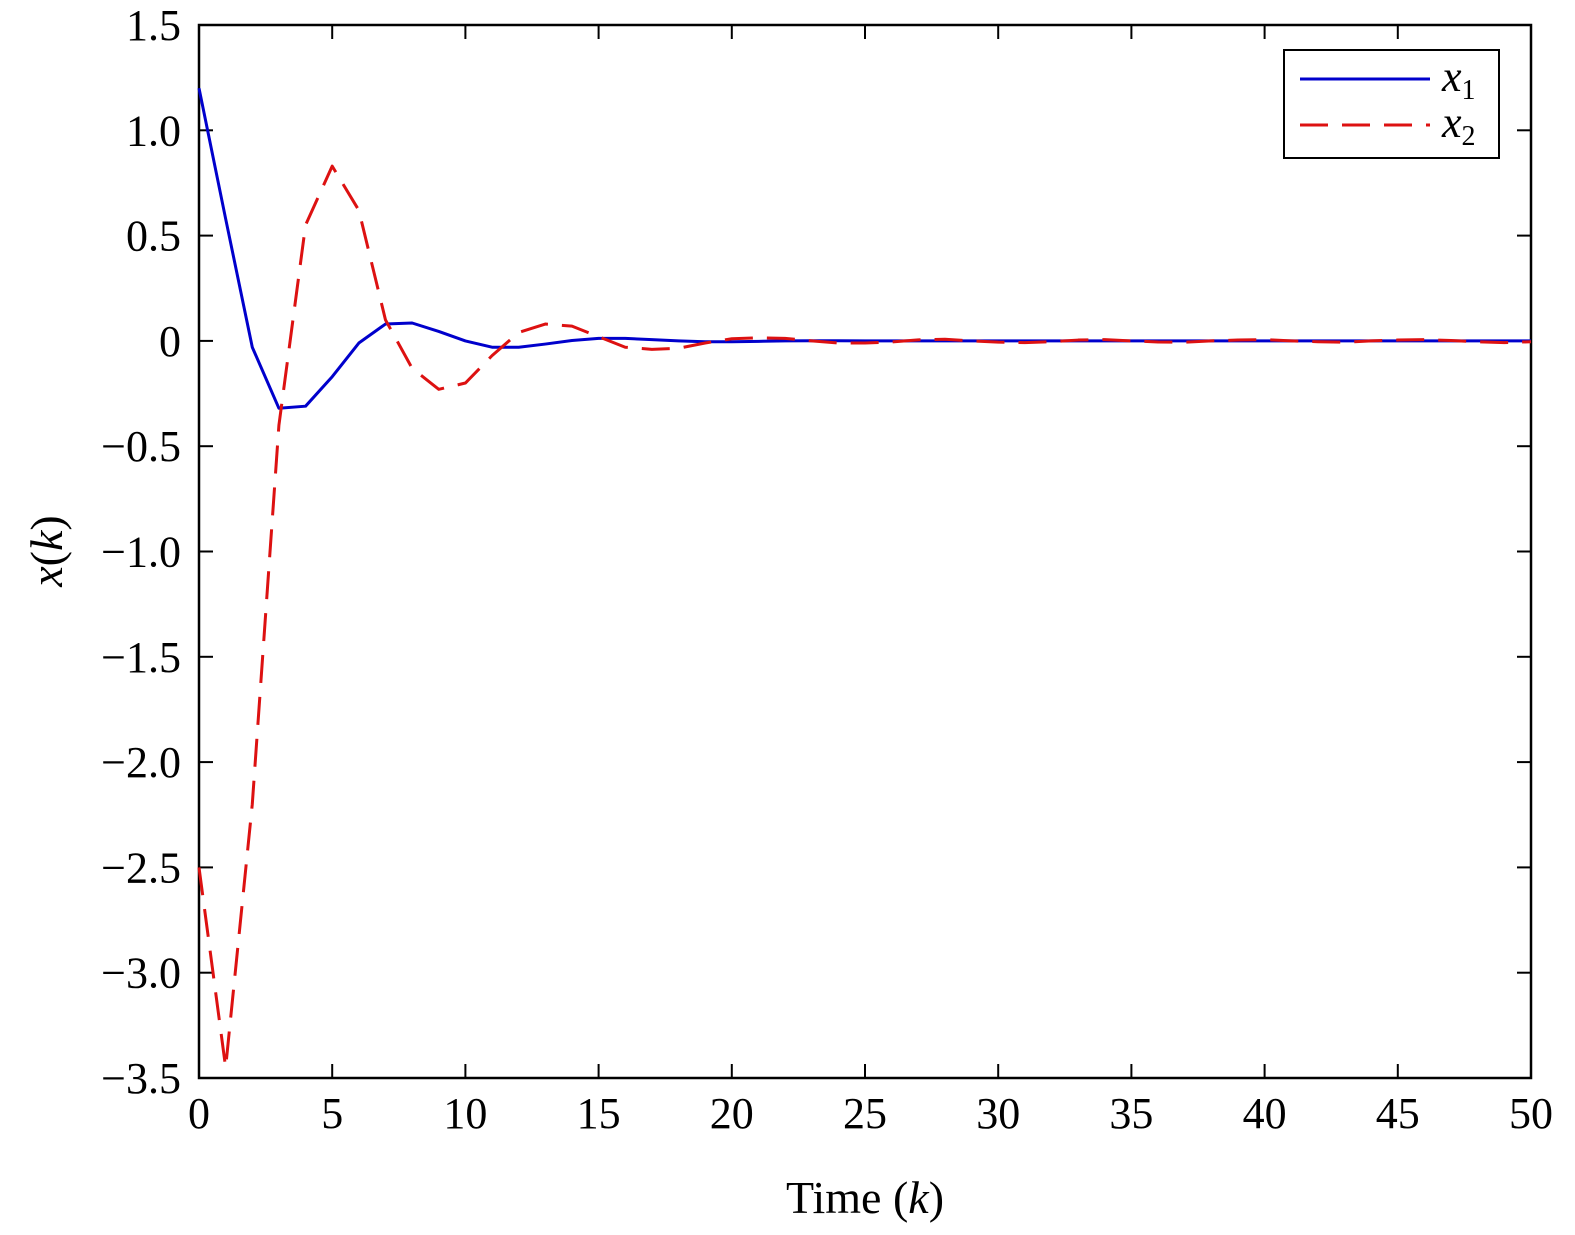 The image size is (1575, 1235). What do you see at coordinates (1398, 1113) in the screenshot?
I see `x-tick-label: 45` at bounding box center [1398, 1113].